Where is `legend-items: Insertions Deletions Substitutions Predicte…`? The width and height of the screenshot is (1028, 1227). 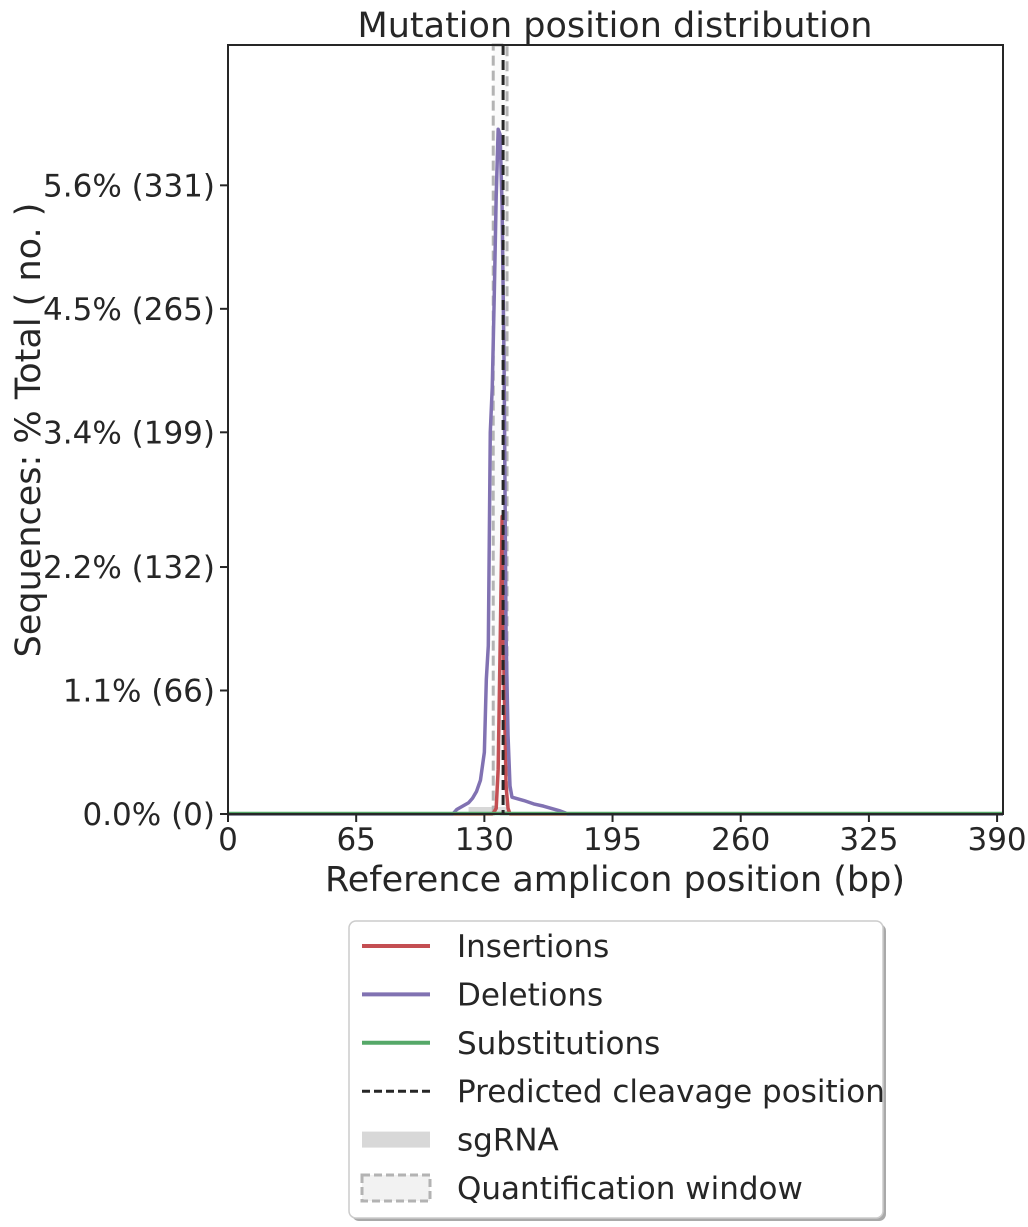 legend-items: Insertions Deletions Substitutions Predicte… is located at coordinates (622, 1068).